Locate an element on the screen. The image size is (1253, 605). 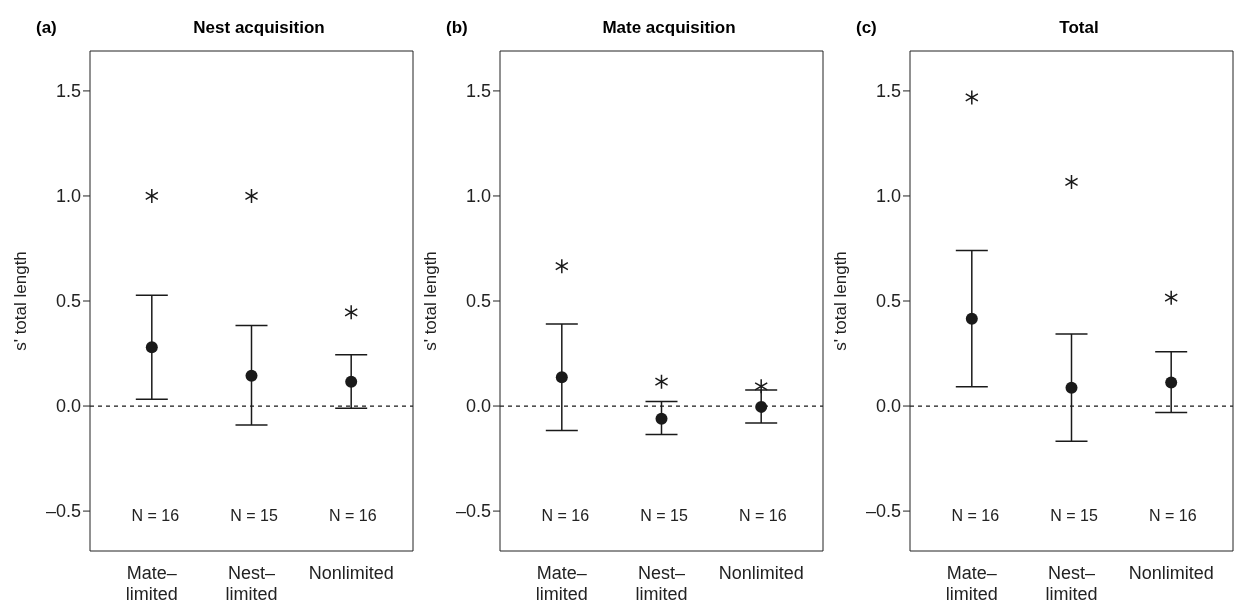
chart-title: Nest acquisition is located at coordinates (259, 28).